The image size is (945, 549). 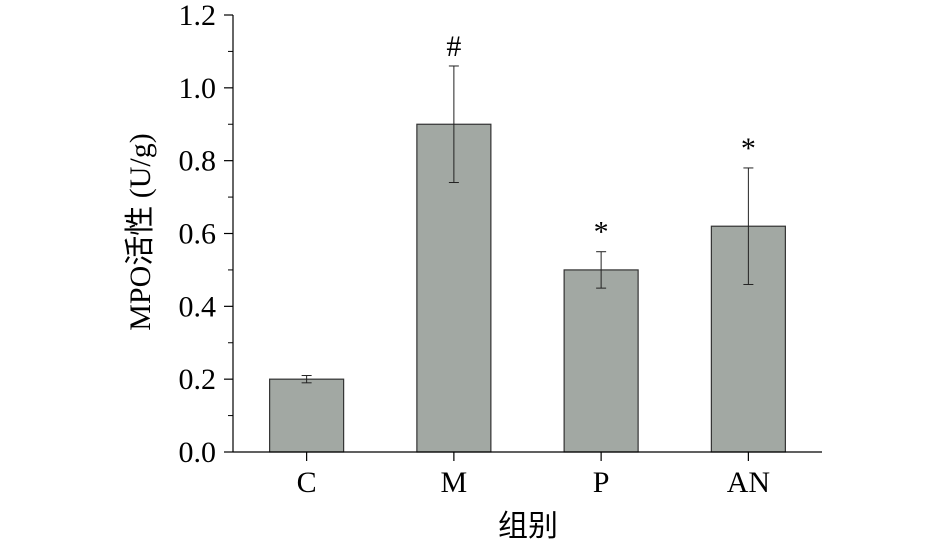 What do you see at coordinates (527, 475) in the screenshot?
I see `x-axis: C M P AN` at bounding box center [527, 475].